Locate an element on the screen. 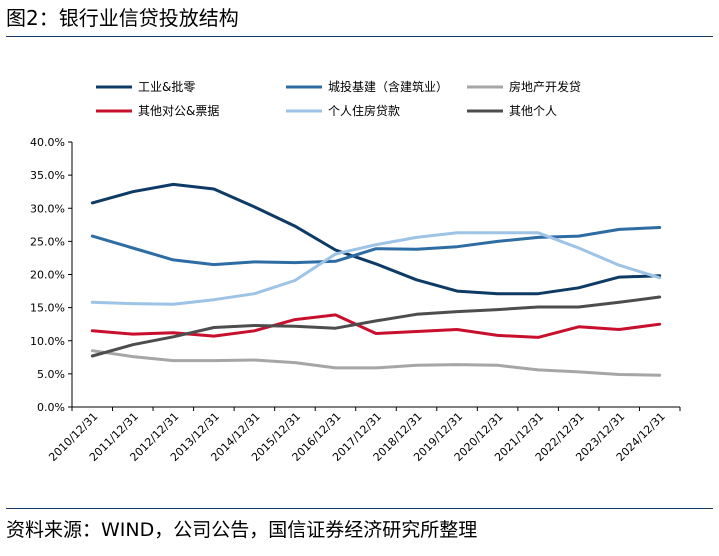 The width and height of the screenshot is (719, 556). legend-label-1: 城投基建（含建筑业） is located at coordinates (388, 86).